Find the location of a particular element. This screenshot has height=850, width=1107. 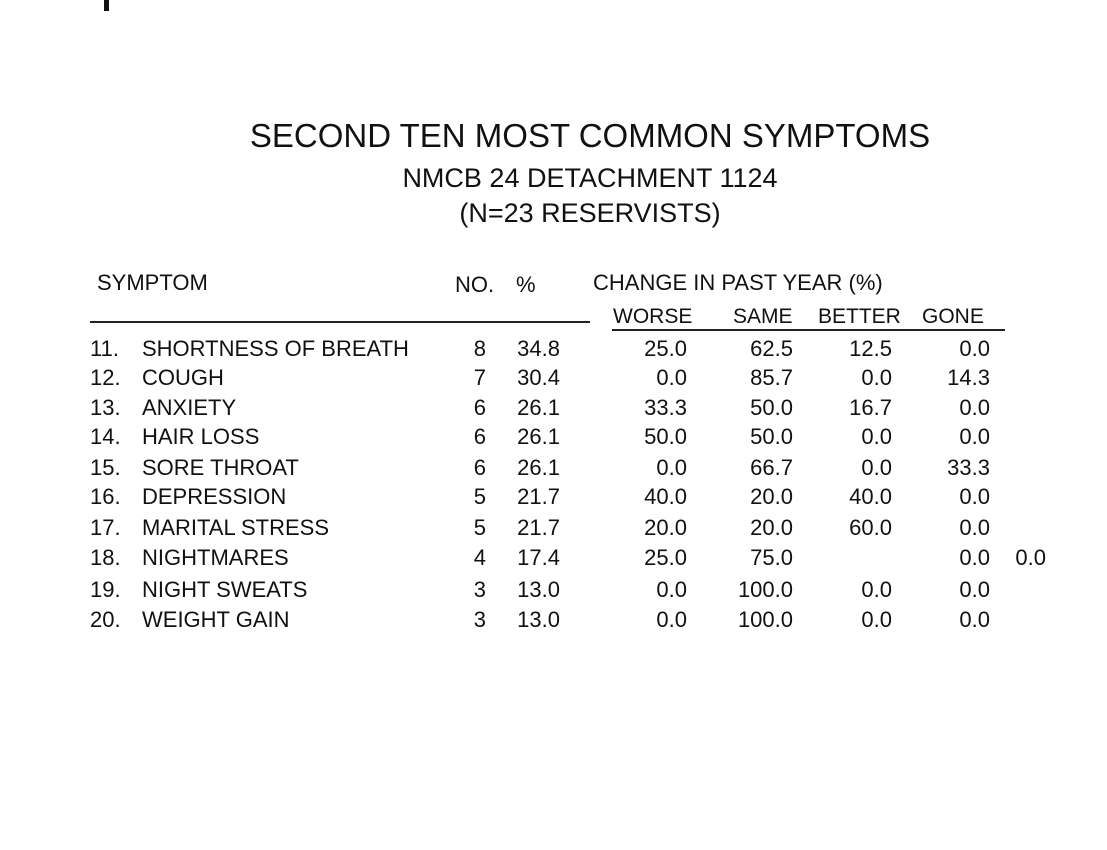

page-subtitle: NMCB 24 DETACHMENT 1124 is located at coordinates (590, 178).